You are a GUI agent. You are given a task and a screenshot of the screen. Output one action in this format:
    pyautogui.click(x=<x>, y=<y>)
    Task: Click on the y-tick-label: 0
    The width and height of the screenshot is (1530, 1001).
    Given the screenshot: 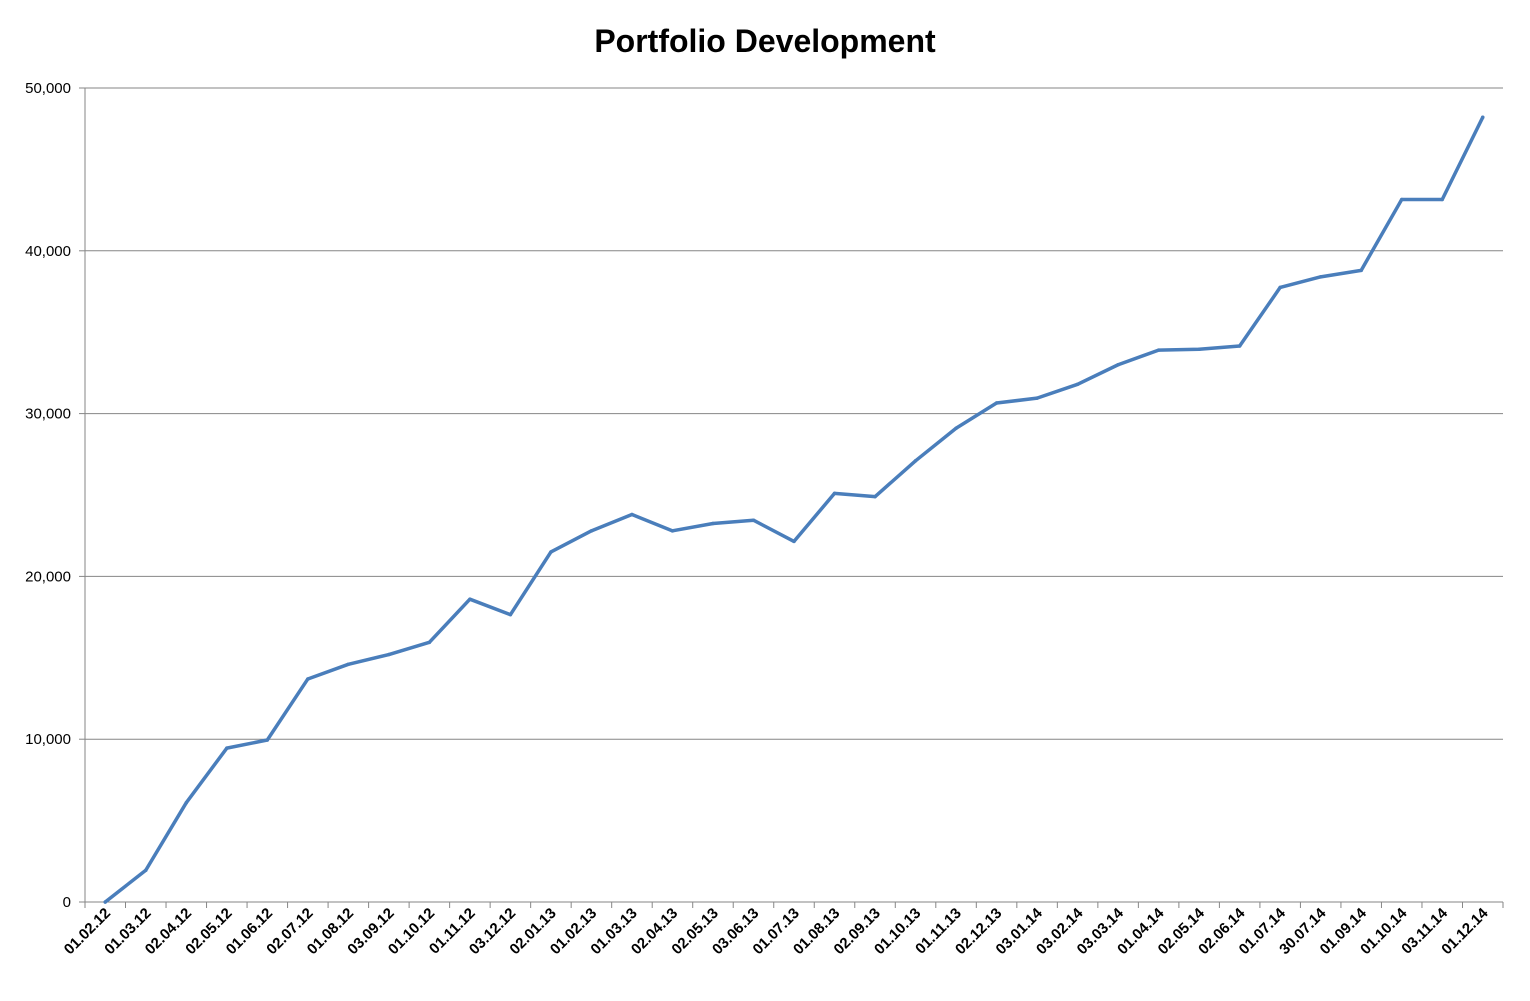 What is the action you would take?
    pyautogui.click(x=67, y=902)
    